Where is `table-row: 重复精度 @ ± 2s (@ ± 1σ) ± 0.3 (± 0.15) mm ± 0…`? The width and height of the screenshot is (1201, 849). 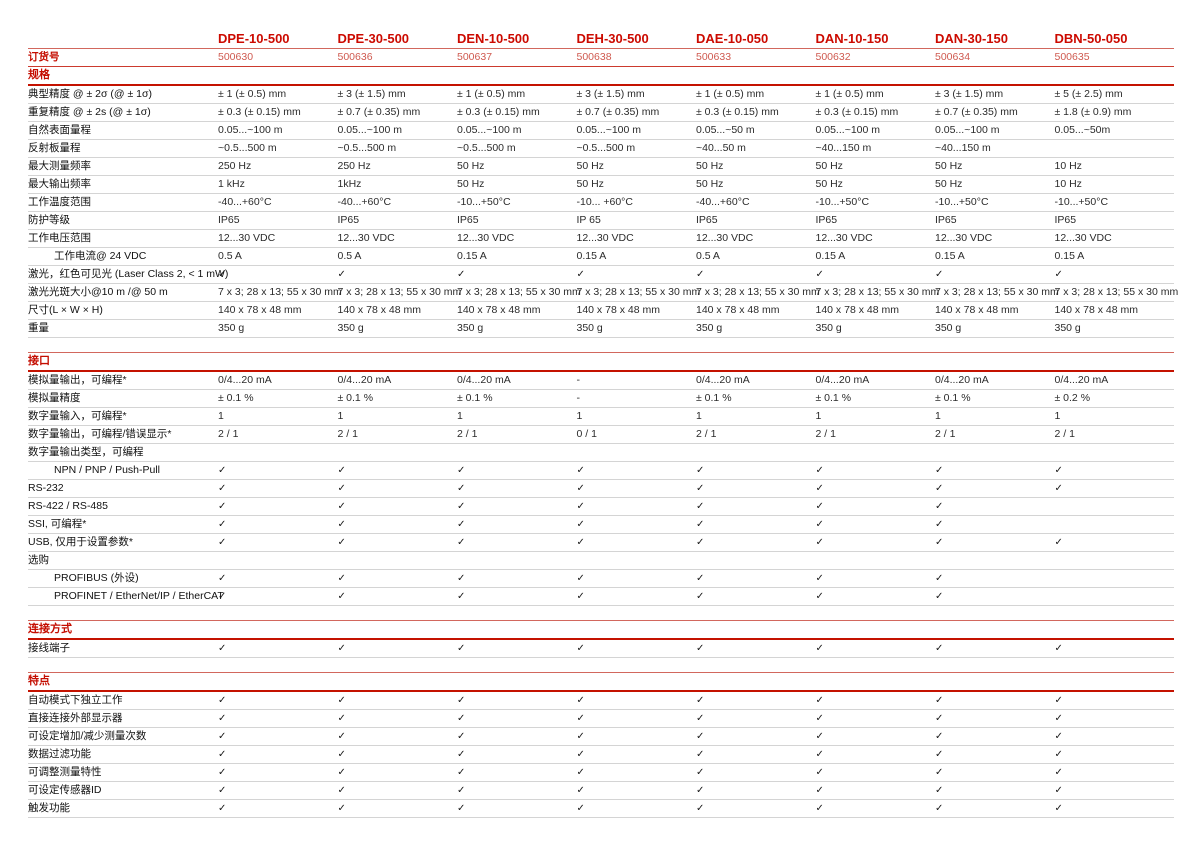 table-row: 重复精度 @ ± 2s (@ ± 1σ) ± 0.3 (± 0.15) mm ± 0… is located at coordinates (601, 112).